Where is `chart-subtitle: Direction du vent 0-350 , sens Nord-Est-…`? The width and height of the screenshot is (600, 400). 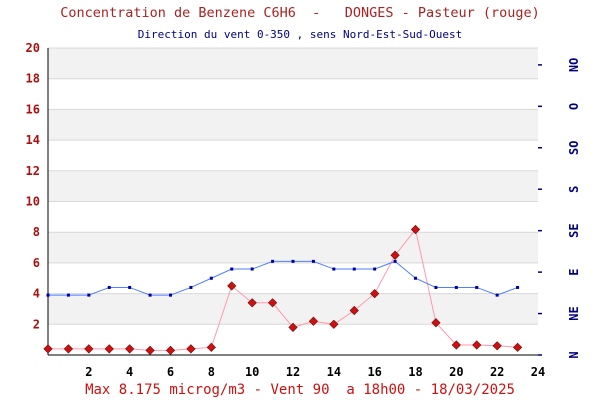
chart-subtitle: Direction du vent 0-350 , sens Nord-Est-… is located at coordinates (300, 34).